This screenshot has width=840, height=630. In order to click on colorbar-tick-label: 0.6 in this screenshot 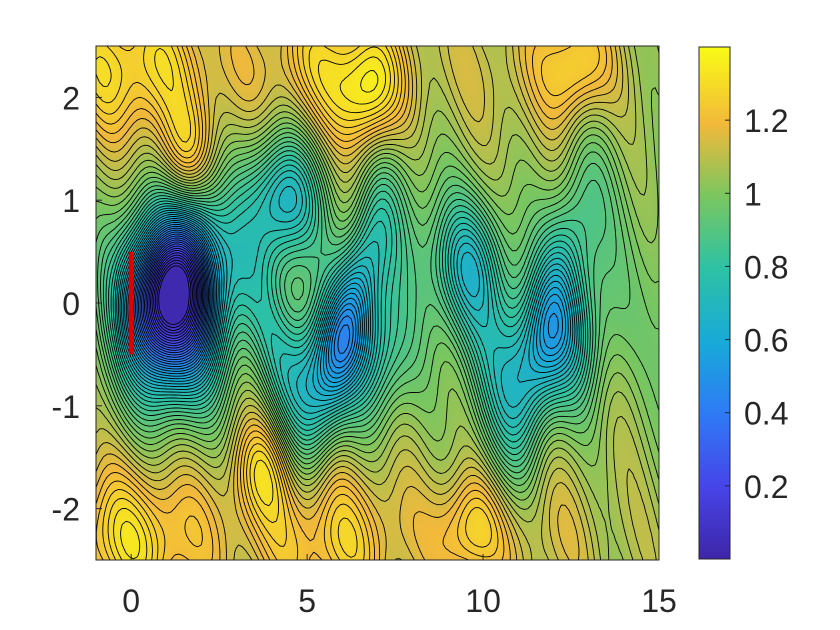, I will do `click(766, 341)`.